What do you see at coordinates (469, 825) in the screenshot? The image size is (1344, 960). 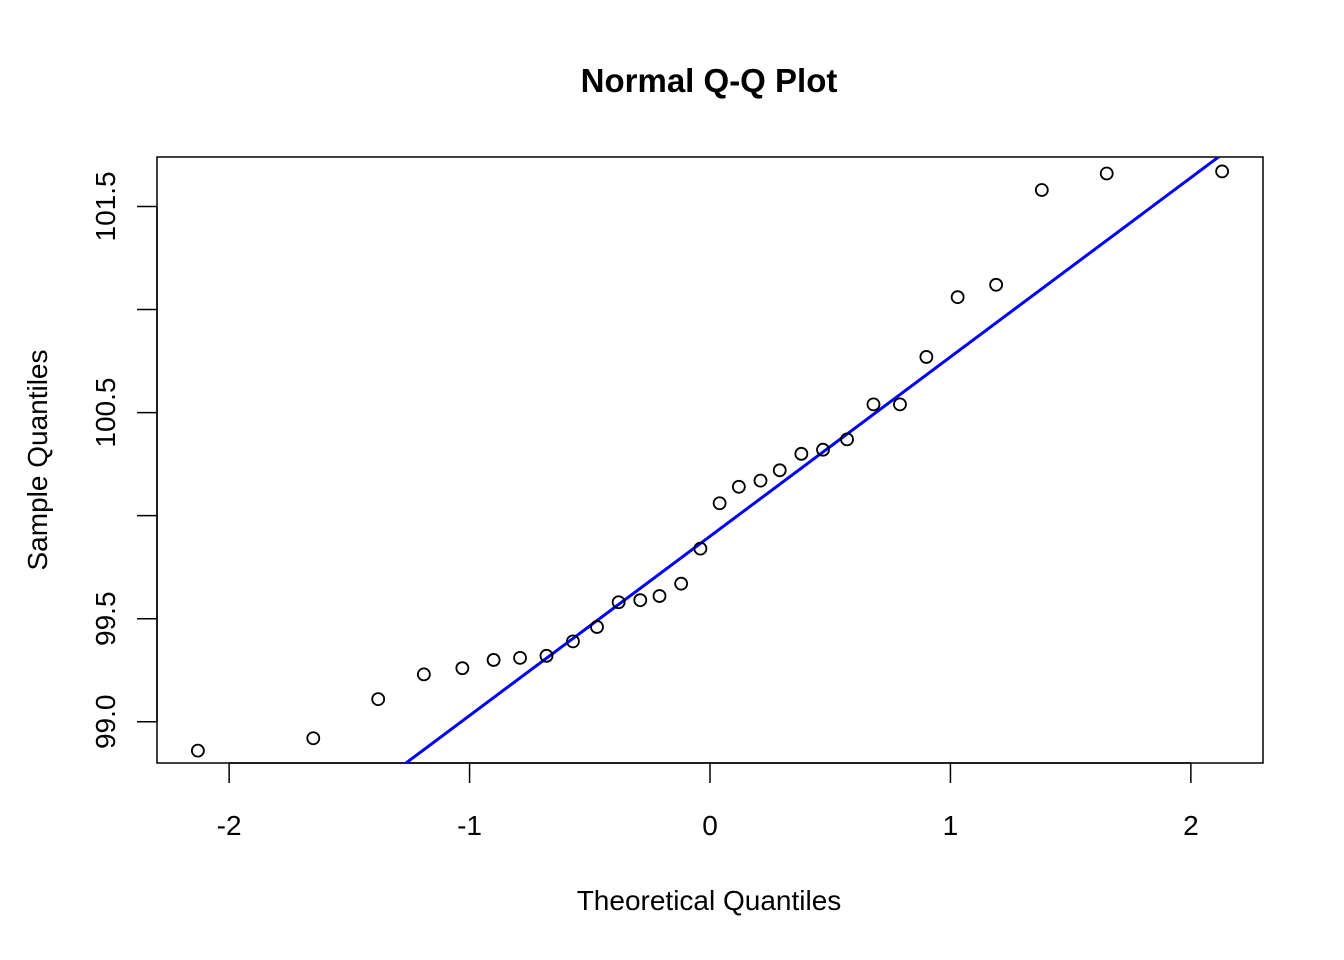 I see `x-tick-label: -1` at bounding box center [469, 825].